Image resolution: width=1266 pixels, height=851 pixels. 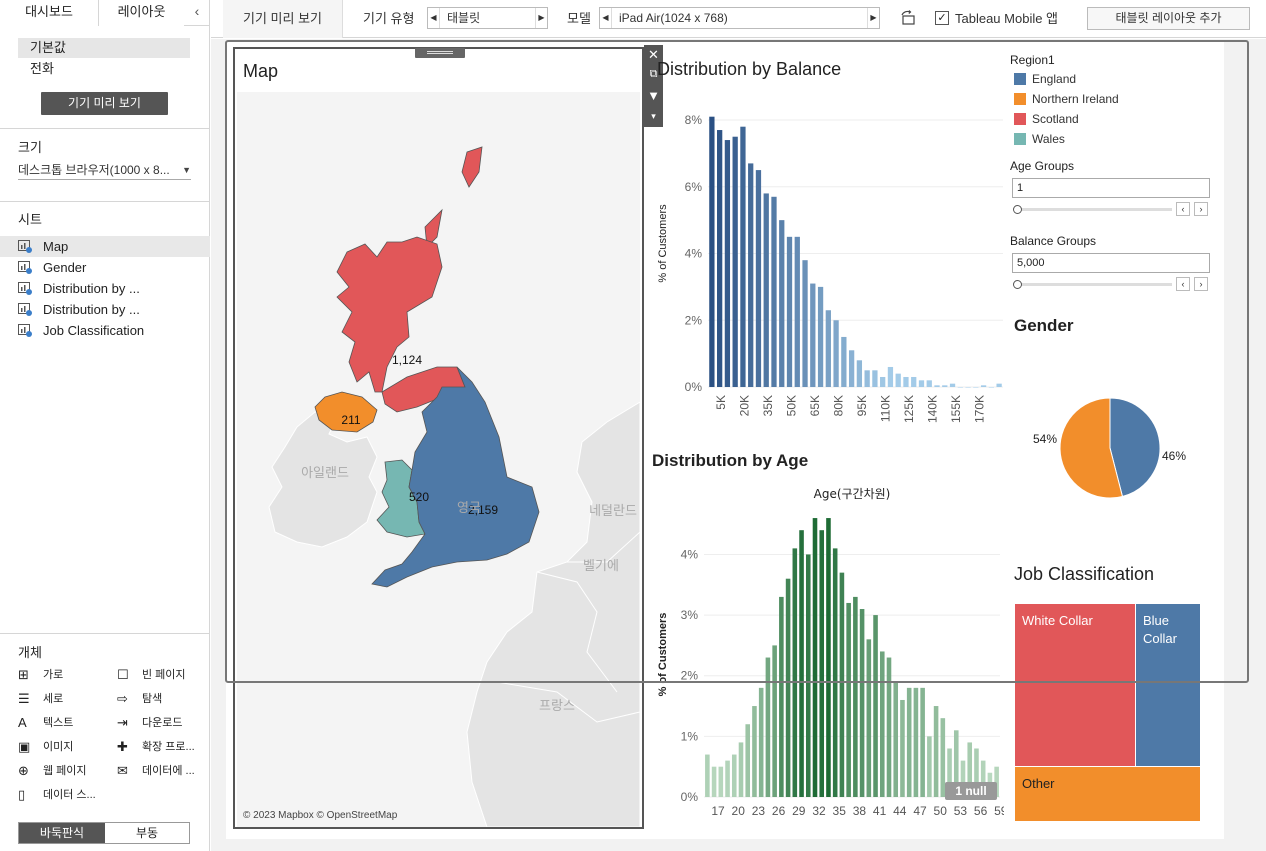 What do you see at coordinates (1096, 209) in the screenshot?
I see `age-groups-slider` at bounding box center [1096, 209].